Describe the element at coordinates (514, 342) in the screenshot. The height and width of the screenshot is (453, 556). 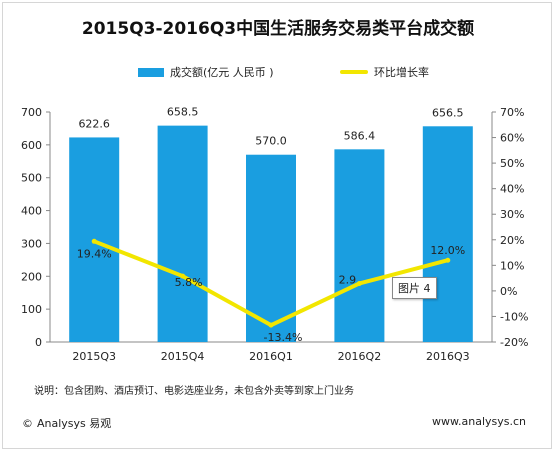
I see `y-right-tick-label: -20%` at that location.